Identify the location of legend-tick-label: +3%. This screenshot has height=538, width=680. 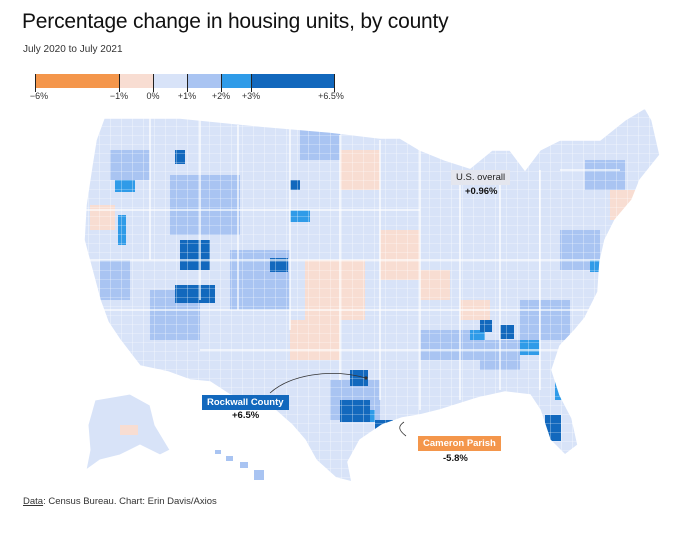
(251, 96).